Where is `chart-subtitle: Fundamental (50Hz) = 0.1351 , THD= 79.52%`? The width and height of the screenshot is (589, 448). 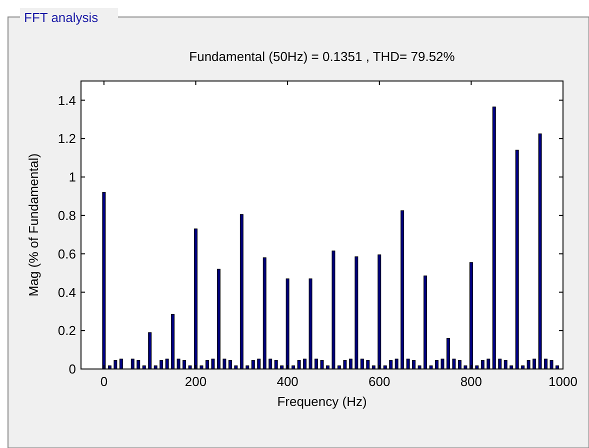 chart-subtitle: Fundamental (50Hz) = 0.1351 , THD= 79.52% is located at coordinates (322, 56).